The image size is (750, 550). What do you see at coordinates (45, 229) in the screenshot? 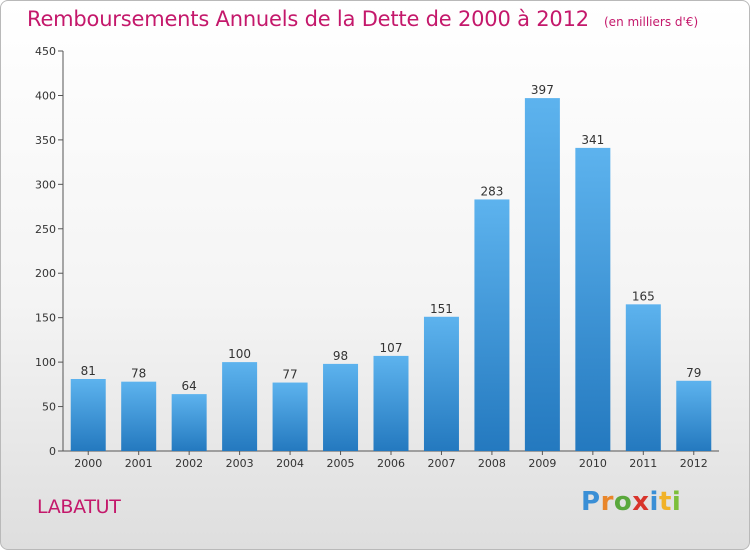
I see `y-tick-label: 250` at bounding box center [45, 229].